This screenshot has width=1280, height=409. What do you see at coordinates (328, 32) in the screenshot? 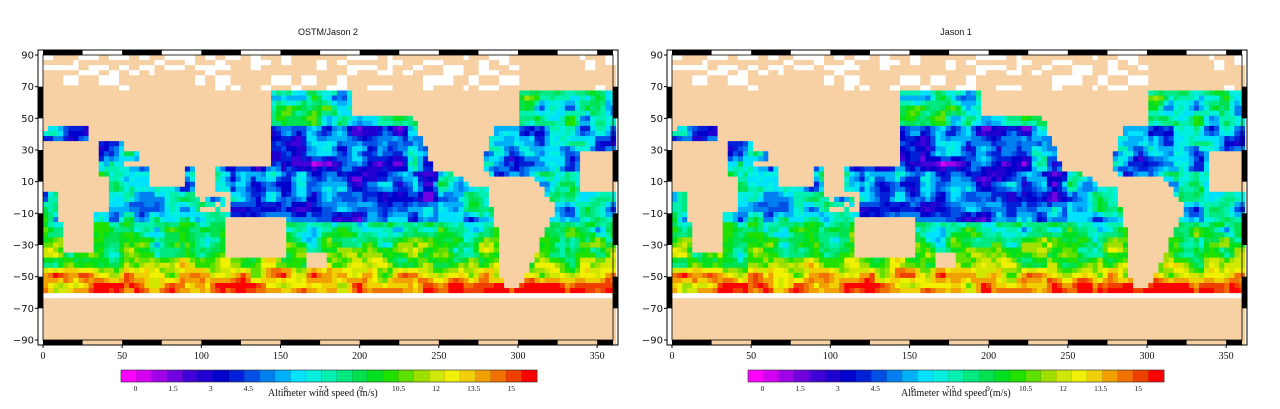
I see `chart-title: OSTM/Jason 2` at bounding box center [328, 32].